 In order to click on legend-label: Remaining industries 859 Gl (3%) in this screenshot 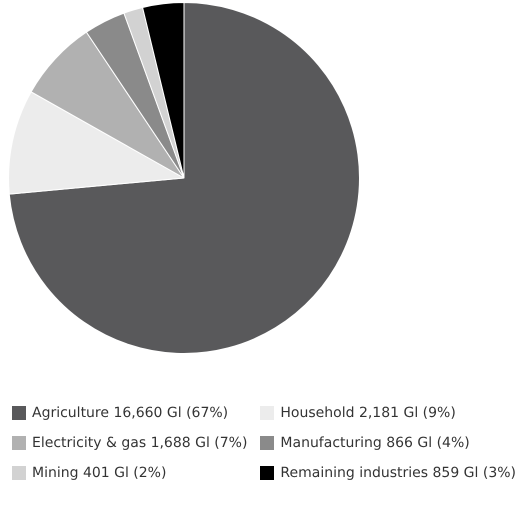, I will do `click(398, 473)`.